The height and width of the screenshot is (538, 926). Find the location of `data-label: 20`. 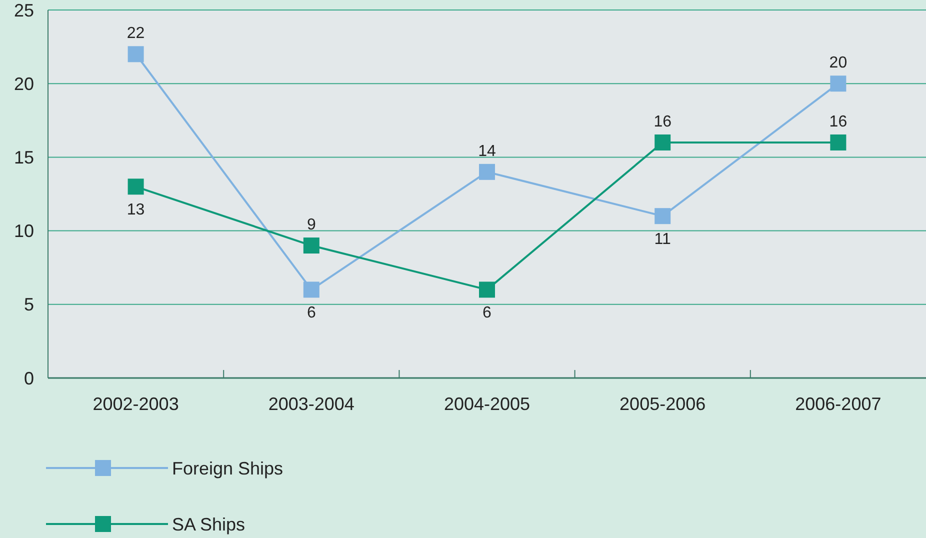

data-label: 20 is located at coordinates (838, 63).